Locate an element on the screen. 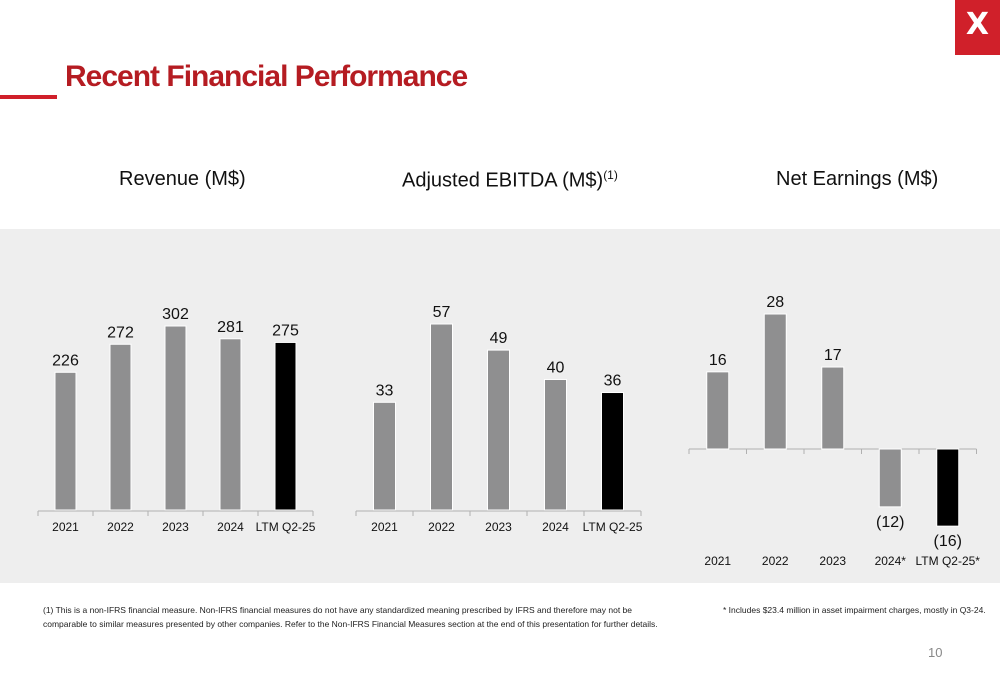 The width and height of the screenshot is (1000, 685). net-earnings-data-label-4: (16) is located at coordinates (948, 541).